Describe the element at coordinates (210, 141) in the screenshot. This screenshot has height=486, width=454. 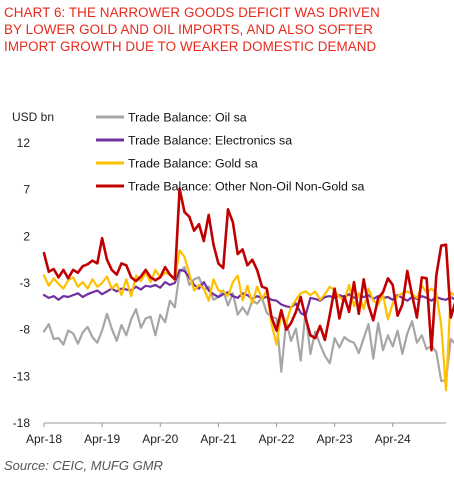
I see `legend-entry: Trade Balance: Electronics sa` at that location.